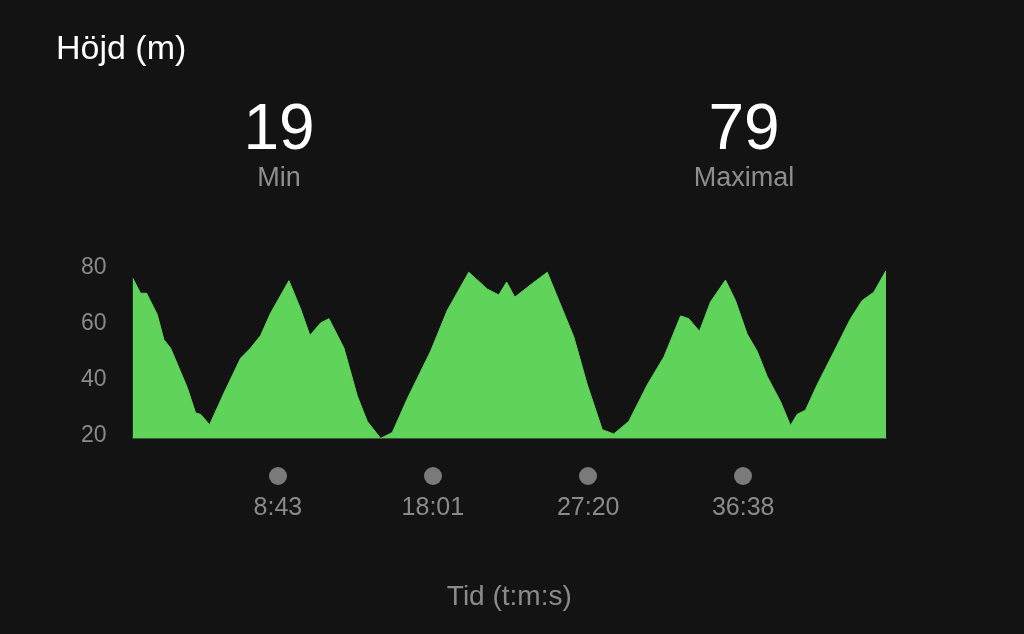 The height and width of the screenshot is (634, 1024). I want to click on y-tick-label: 60, so click(93, 322).